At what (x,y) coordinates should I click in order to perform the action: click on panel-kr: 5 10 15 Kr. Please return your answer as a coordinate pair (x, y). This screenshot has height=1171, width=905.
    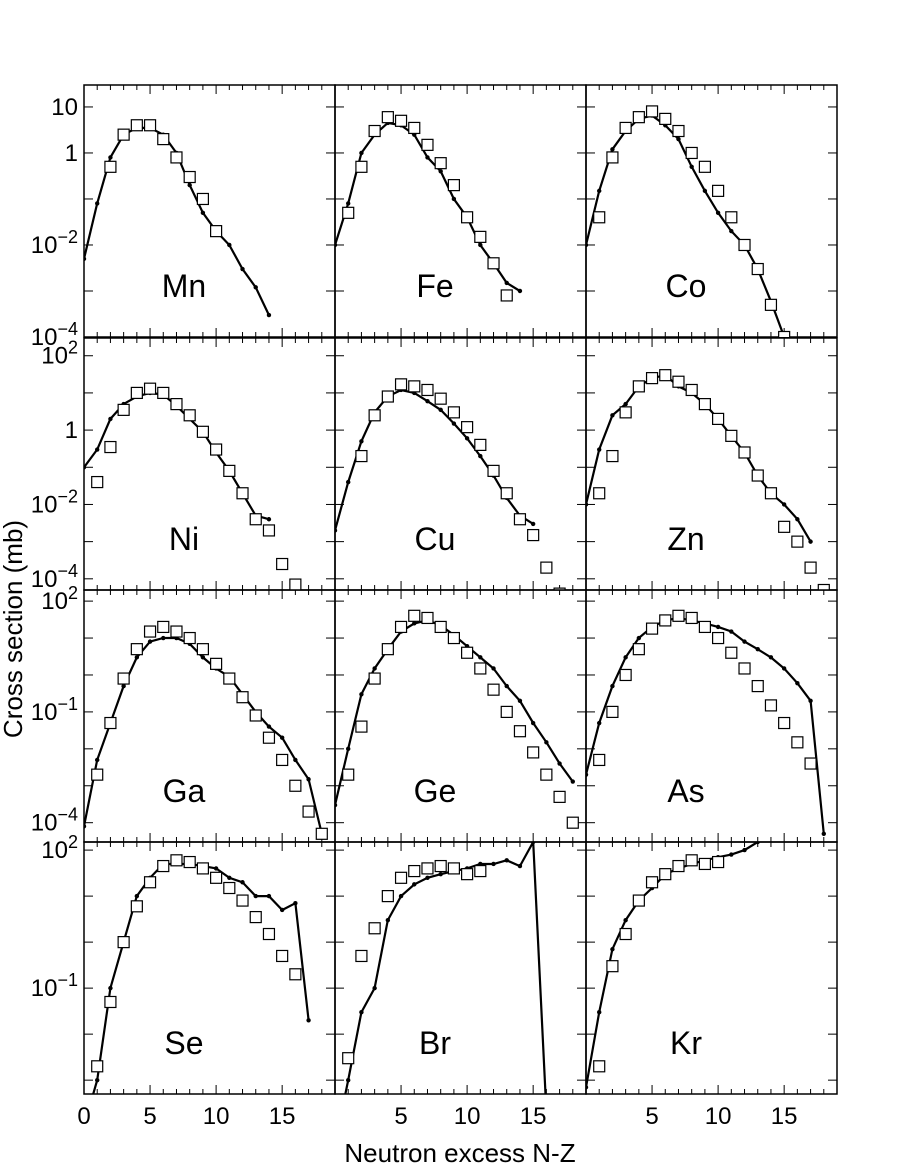
    Looking at the image, I should click on (711, 985).